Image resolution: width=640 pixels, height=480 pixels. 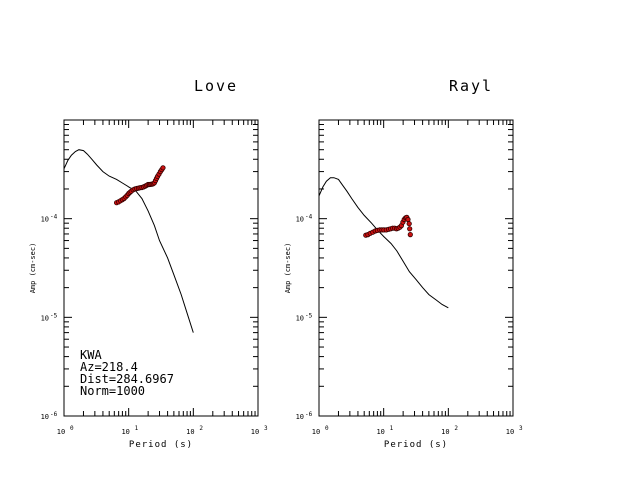 I want to click on rayl-x-tick-exponent: 0, so click(x=327, y=428).